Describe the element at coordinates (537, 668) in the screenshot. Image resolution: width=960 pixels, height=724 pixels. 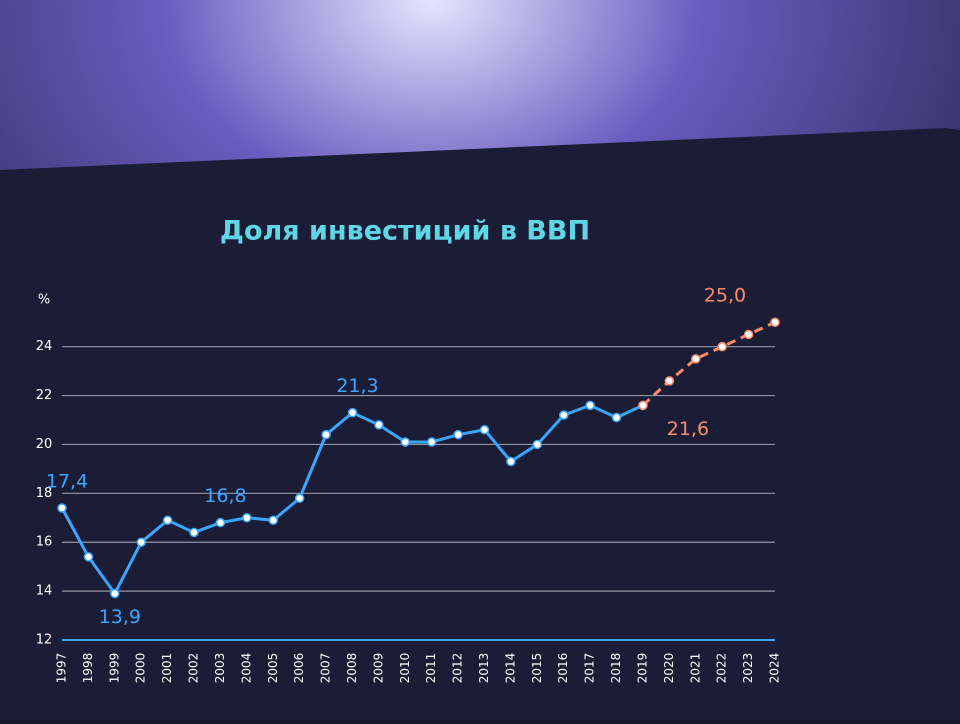
I see `x-tick-label: 2015` at that location.